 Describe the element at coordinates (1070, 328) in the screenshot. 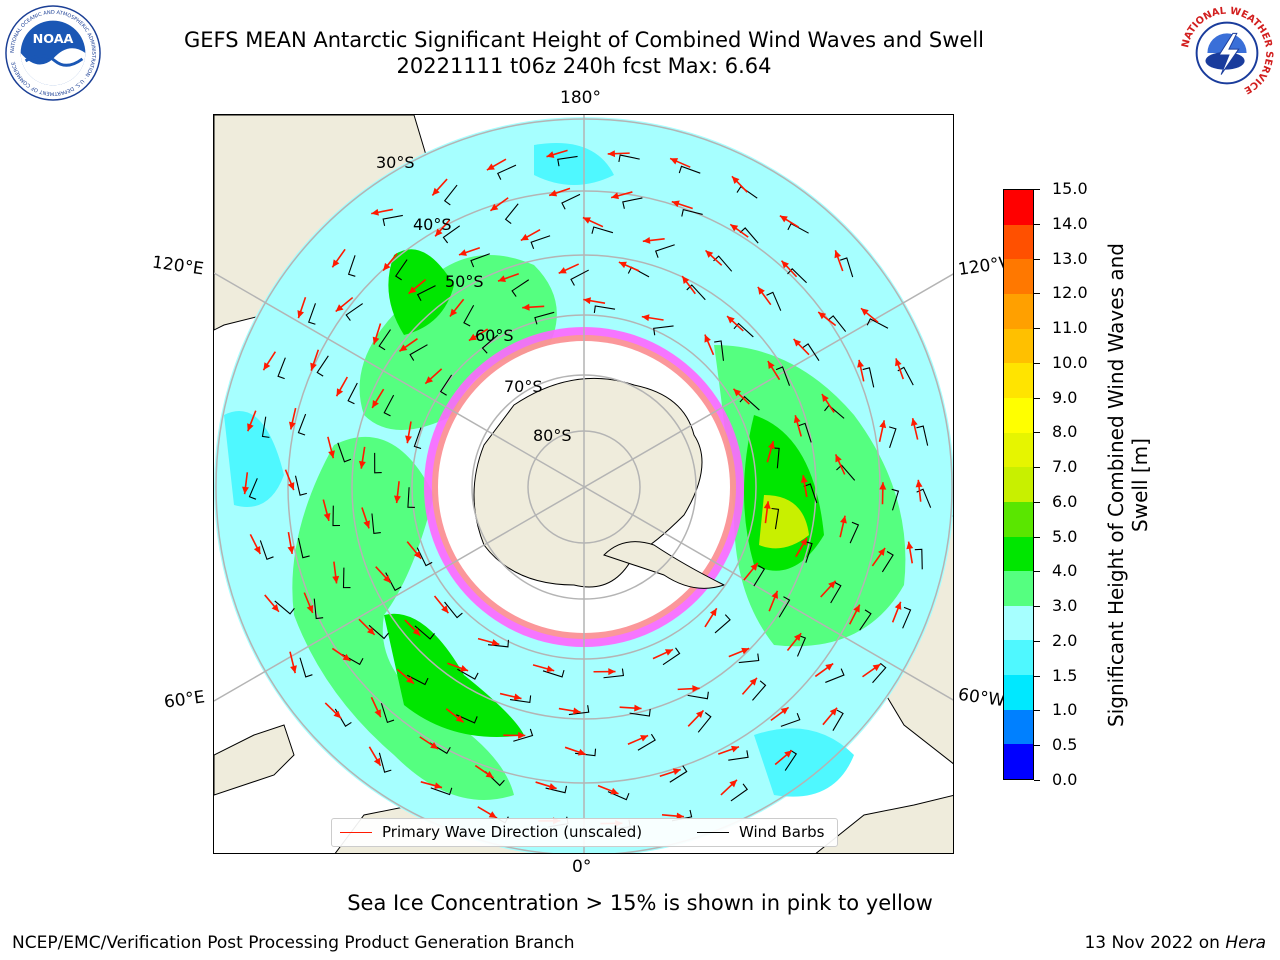

I see `colorbar-tick-label: 11.0` at that location.